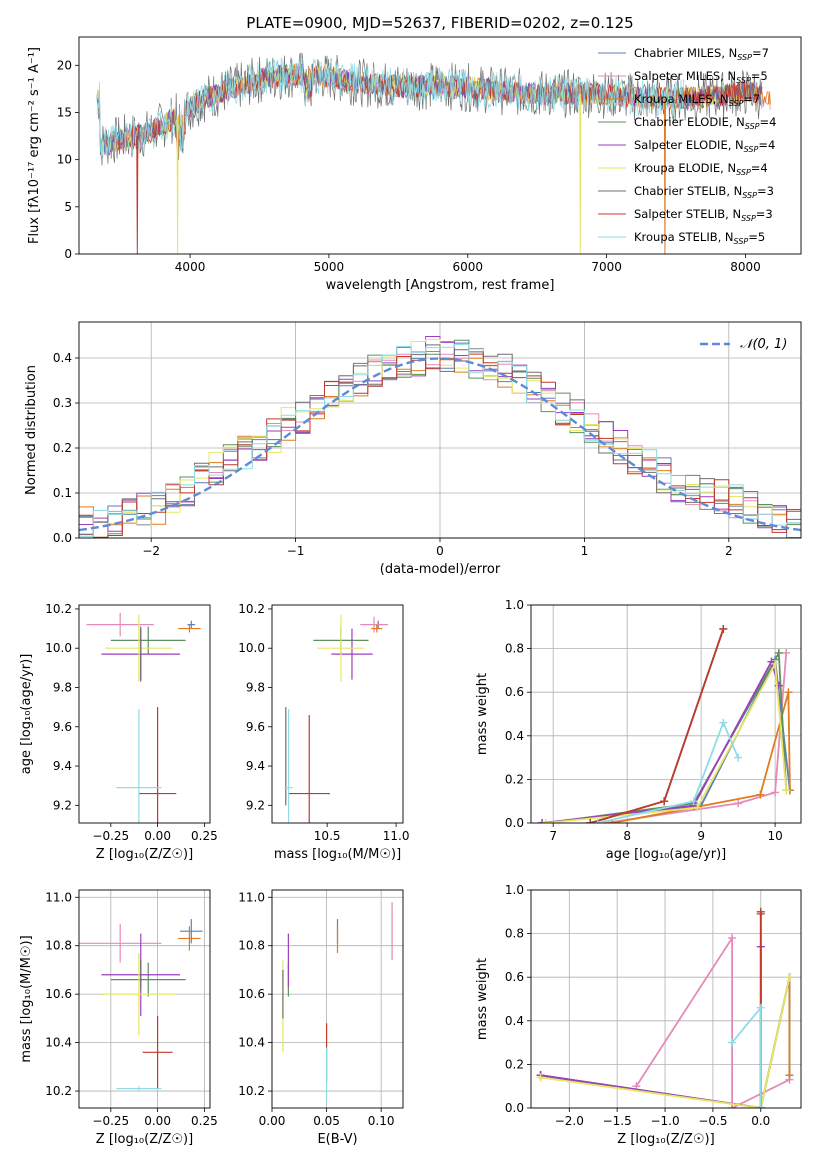  Describe the element at coordinates (704, 146) in the screenshot. I see `legend-label: Salpeter ELODIE, NSSP=4` at that location.